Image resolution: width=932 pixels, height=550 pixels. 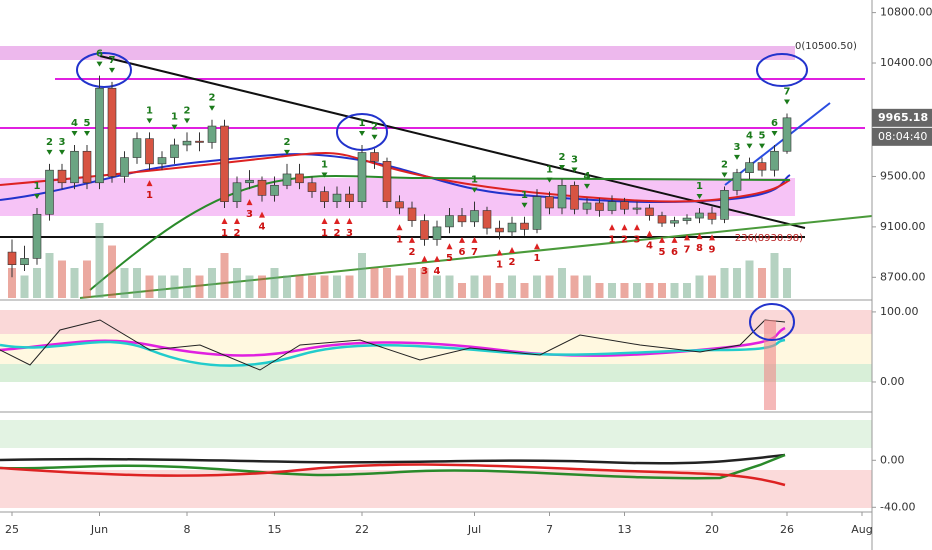 I want to click on resistance-band, so click(x=397, y=53).